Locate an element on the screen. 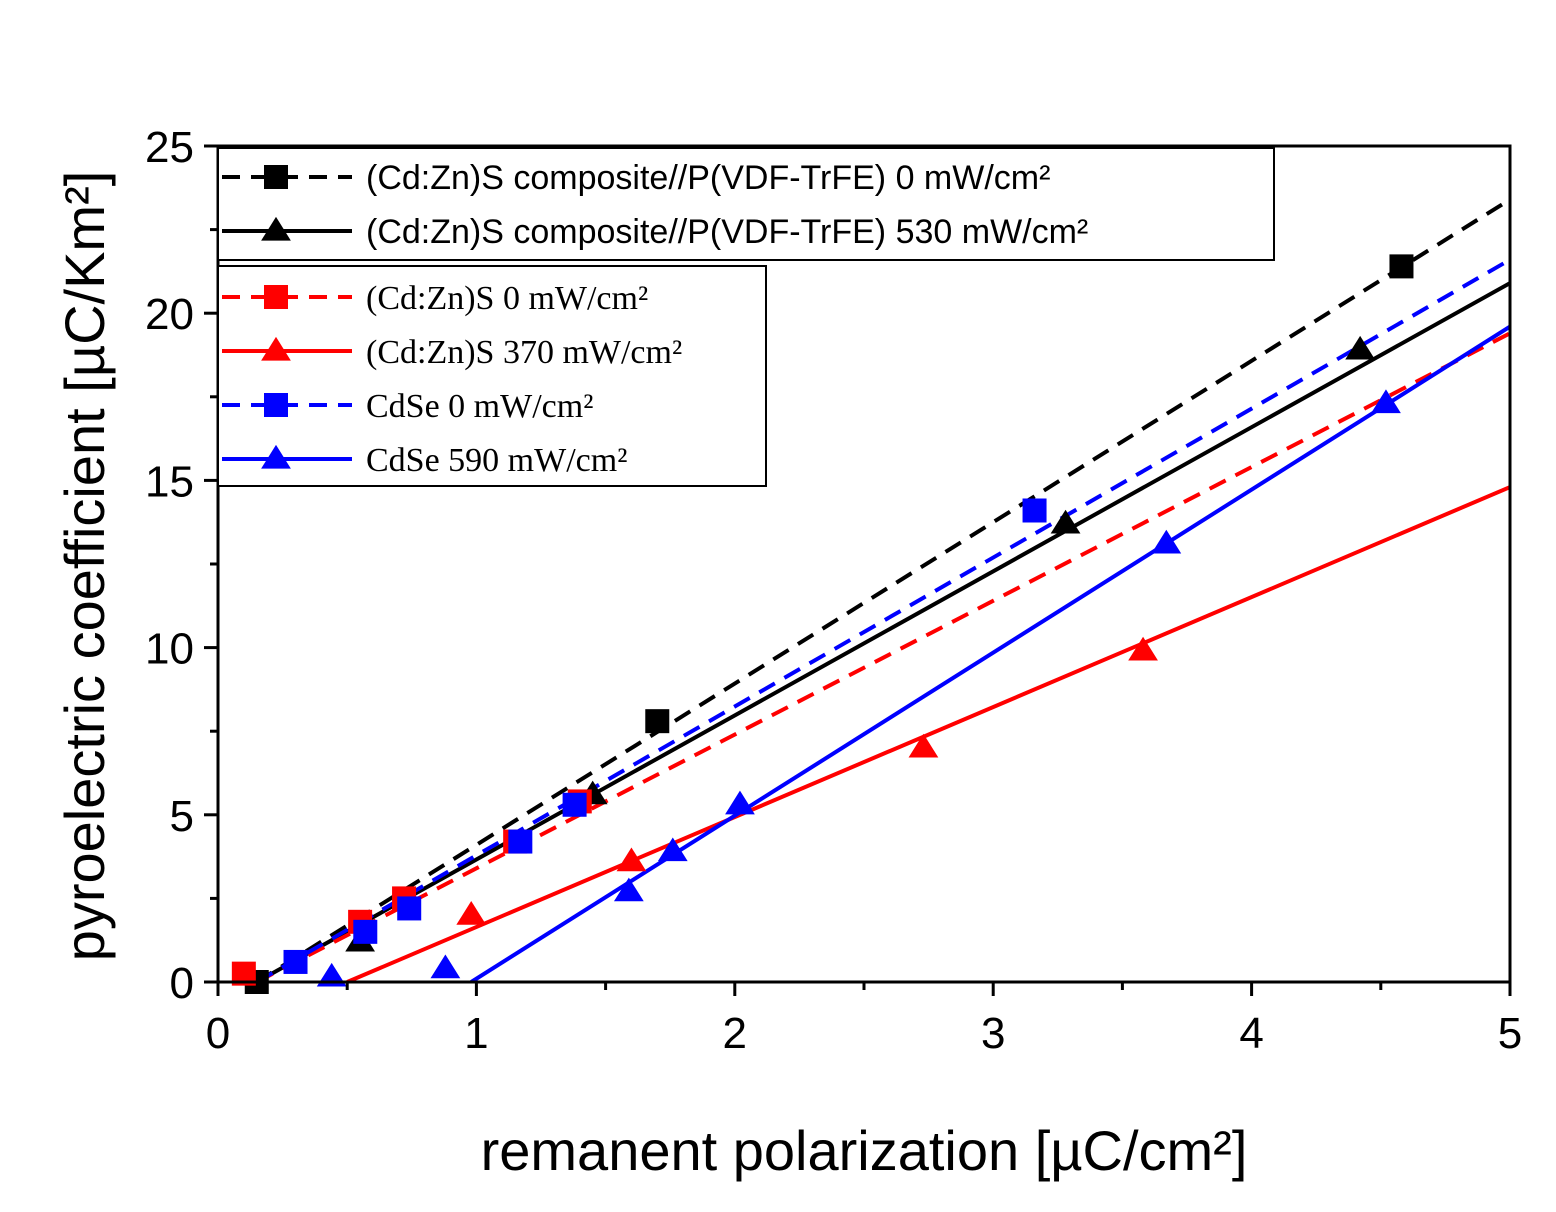 This screenshot has width=1556, height=1212. y-tick-label: 0 is located at coordinates (182, 983).